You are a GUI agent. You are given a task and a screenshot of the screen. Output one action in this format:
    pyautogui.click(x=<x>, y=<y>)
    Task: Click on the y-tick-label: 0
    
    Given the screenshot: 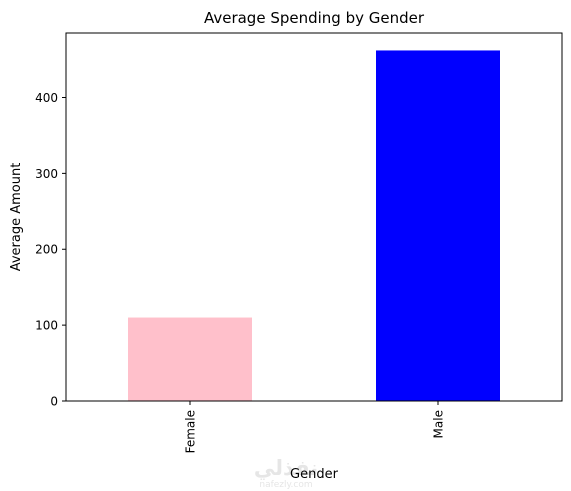 What is the action you would take?
    pyautogui.click(x=54, y=402)
    